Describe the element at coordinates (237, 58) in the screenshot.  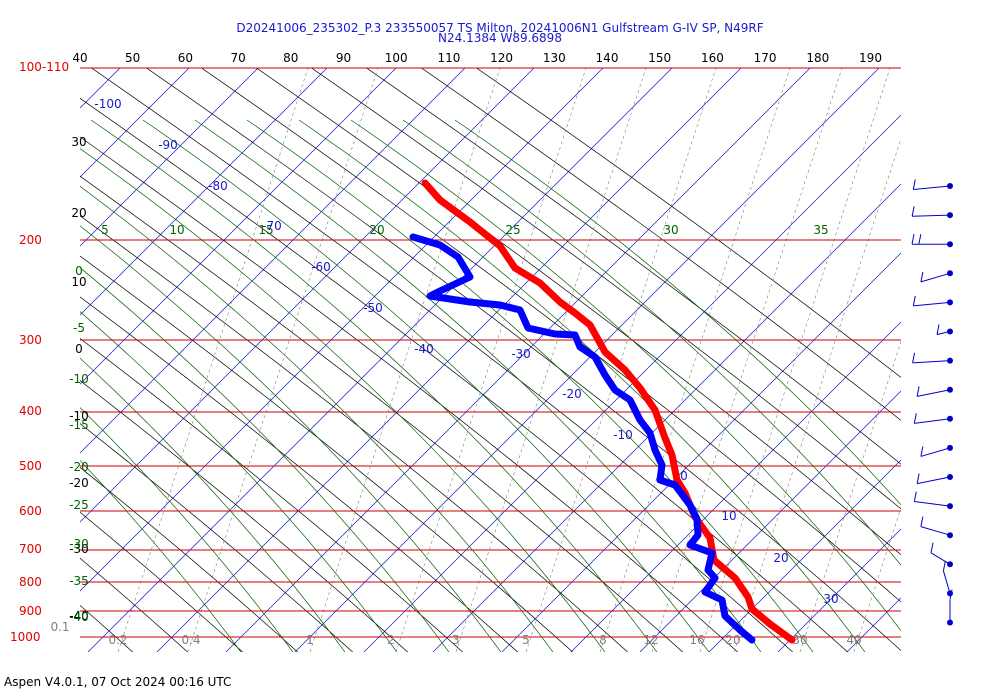
I see `top-axis-label: 70` at that location.